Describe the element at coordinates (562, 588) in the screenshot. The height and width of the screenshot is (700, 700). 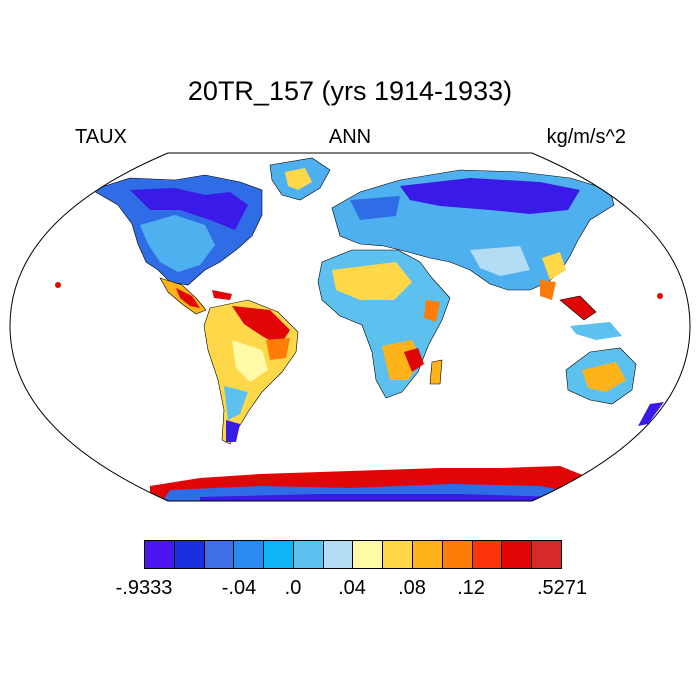
I see `colorbar-tick-label: .5271` at that location.